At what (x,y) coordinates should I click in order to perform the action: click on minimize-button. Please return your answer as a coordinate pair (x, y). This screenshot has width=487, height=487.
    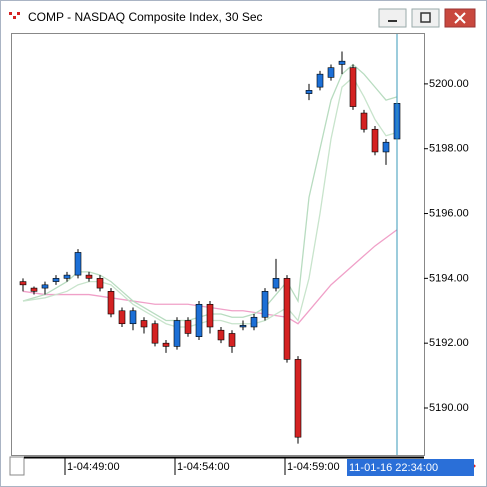
    Looking at the image, I should click on (392, 18).